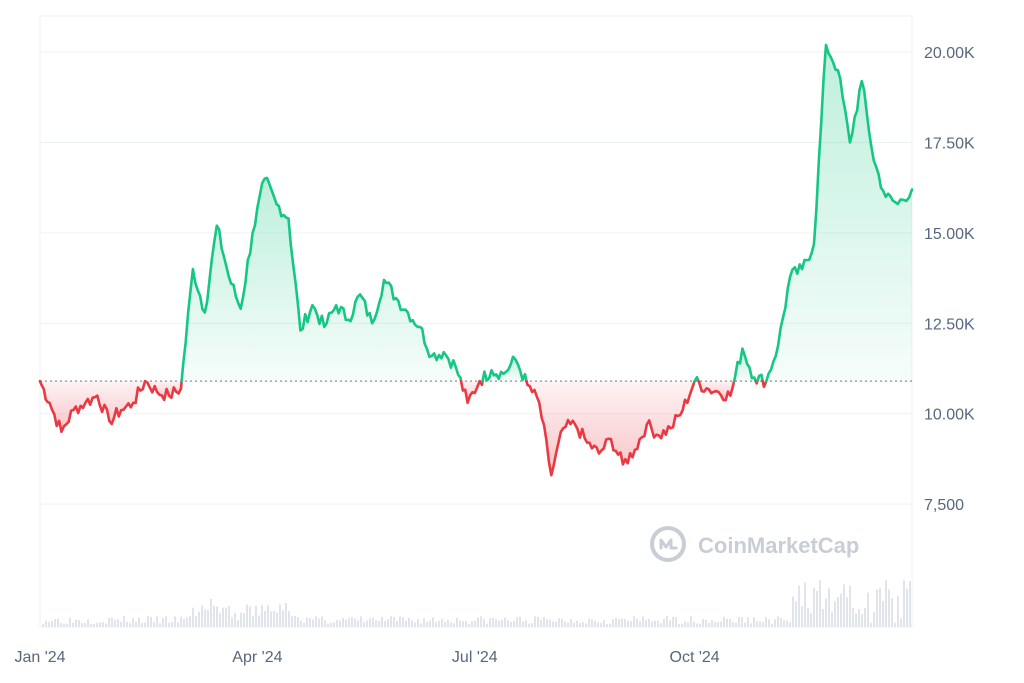  Describe the element at coordinates (949, 279) in the screenshot. I see `y-axis: 7,500 10.00K 12.50K 15.00K 17.50K 20.00K` at that location.